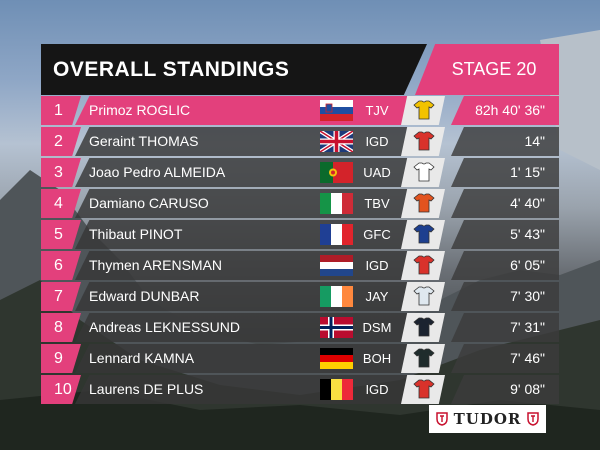 Image resolution: width=600 pixels, height=450 pixels. What do you see at coordinates (336, 327) in the screenshot?
I see `norway-flag-icon` at bounding box center [336, 327].